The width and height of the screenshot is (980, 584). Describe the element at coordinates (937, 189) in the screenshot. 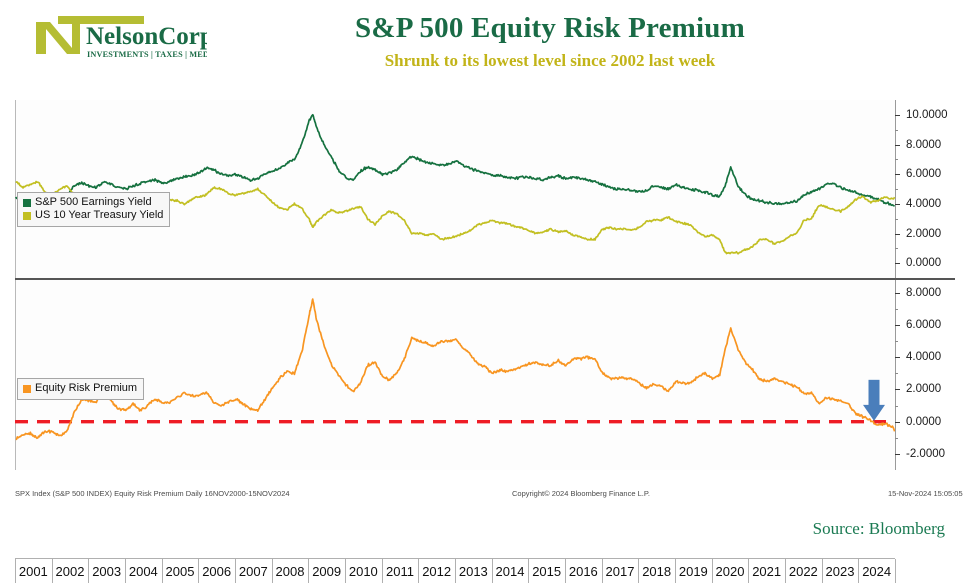

I see `top-right-axis: 0.0000 2.0000 4.0000 6.0000 8.0000 10.0000` at that location.